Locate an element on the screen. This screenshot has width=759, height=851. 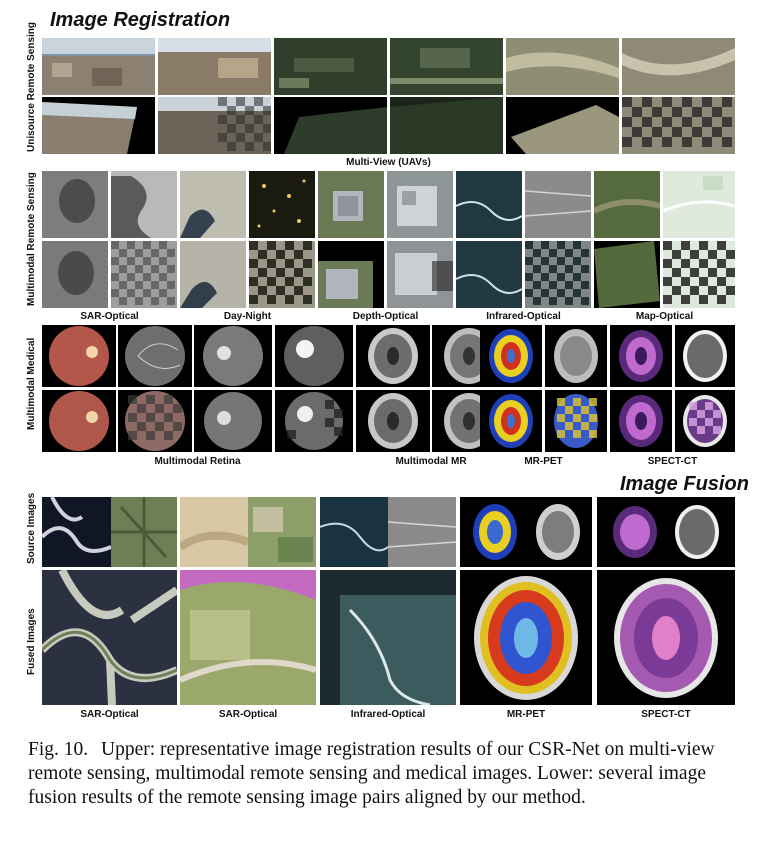
sar-registered-image is located at coordinates (75, 274).